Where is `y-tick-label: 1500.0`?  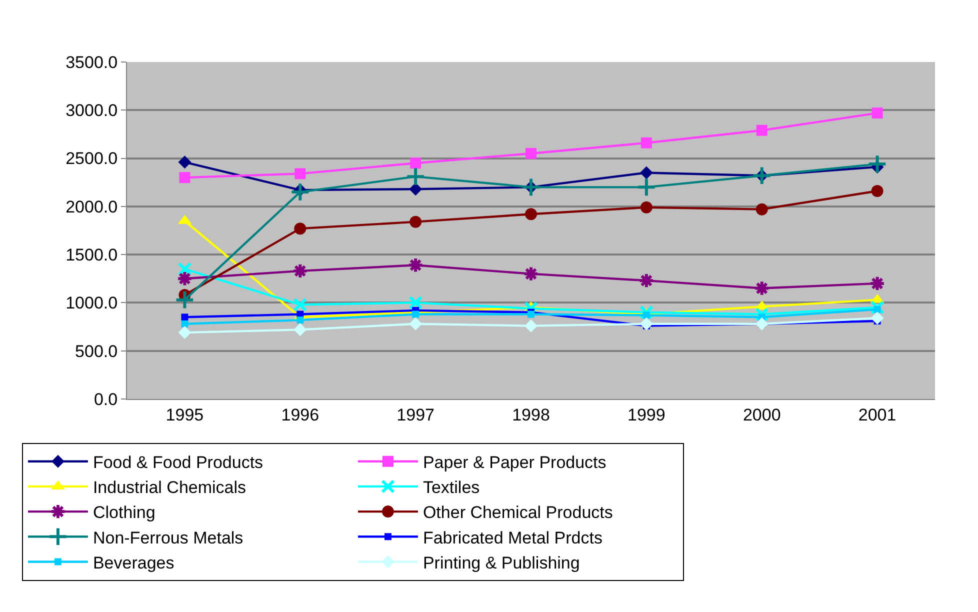 y-tick-label: 1500.0 is located at coordinates (92, 255).